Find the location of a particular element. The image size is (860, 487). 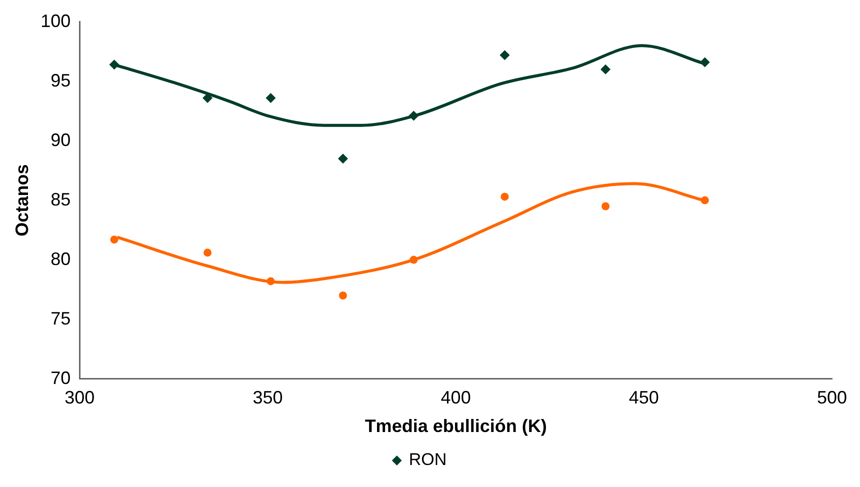

y-tick-label: 70 is located at coordinates (60, 378).